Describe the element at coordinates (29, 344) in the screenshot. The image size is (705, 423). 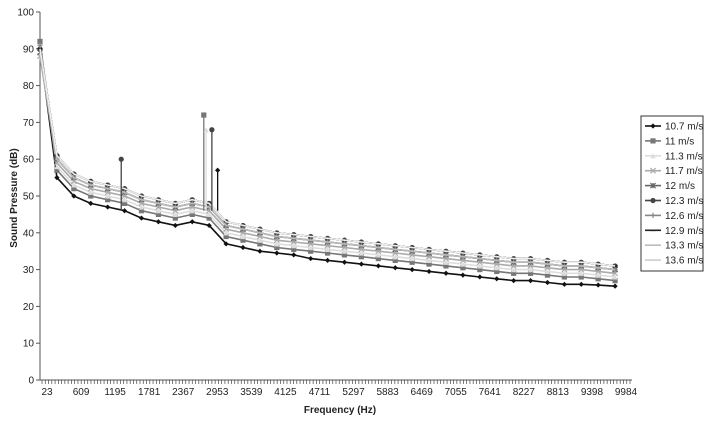
I see `y-tick-label: 10` at that location.